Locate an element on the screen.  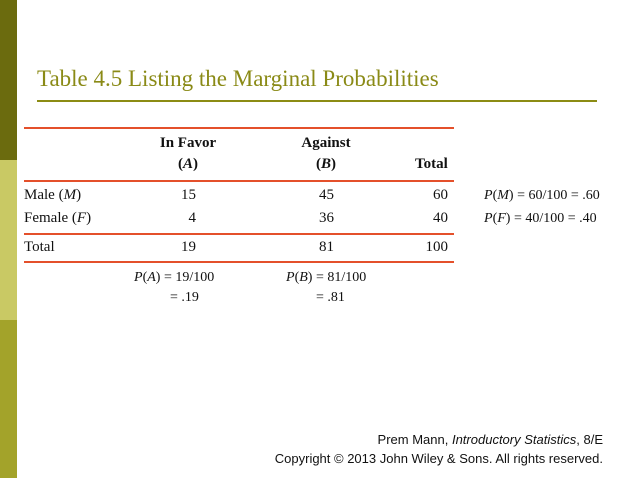
cell-male-in-favor: 15 is located at coordinates (188, 195).